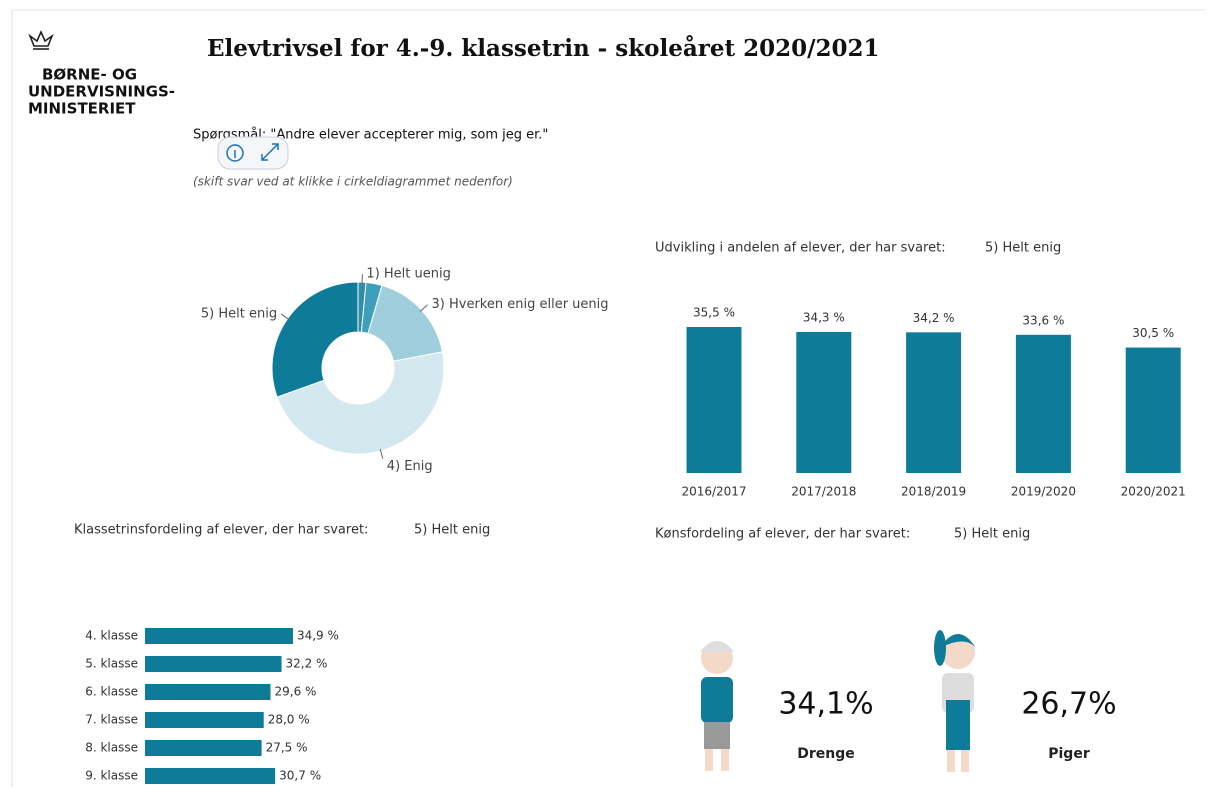 This screenshot has height=791, width=1218. I want to click on value-label: 28,0 %, so click(289, 720).